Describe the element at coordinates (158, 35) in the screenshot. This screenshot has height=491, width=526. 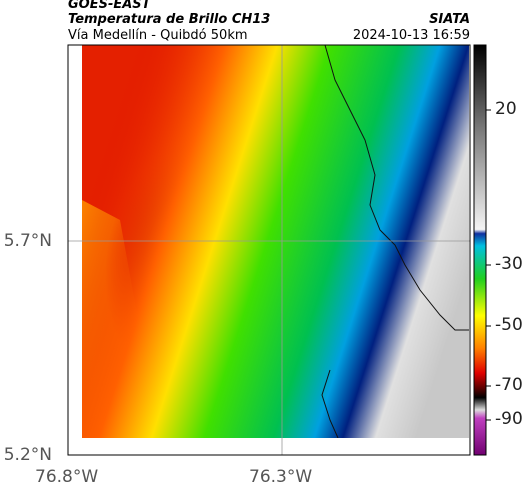
I see `route: Vía Medellín - Quibdó 50km` at that location.